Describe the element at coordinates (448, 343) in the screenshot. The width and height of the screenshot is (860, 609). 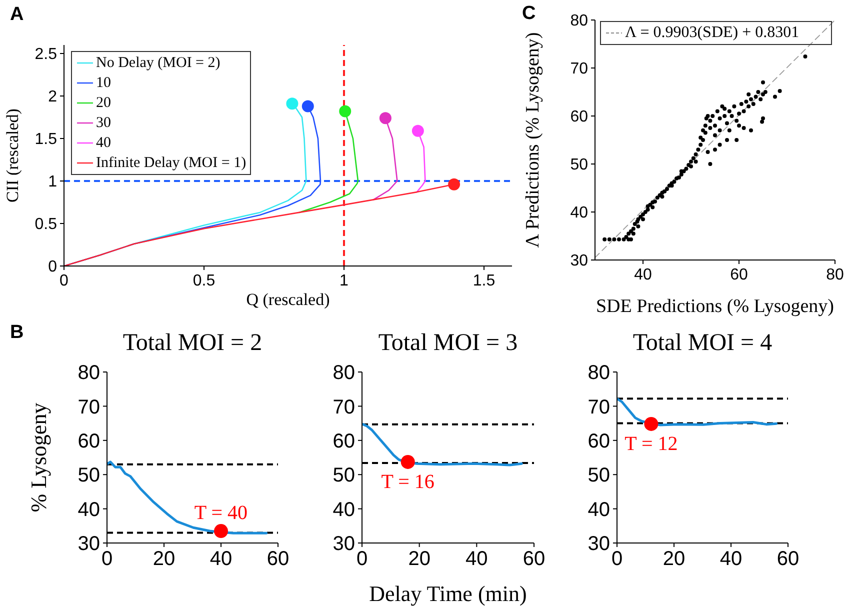
I see `chart-title: Total MOI = 3` at that location.